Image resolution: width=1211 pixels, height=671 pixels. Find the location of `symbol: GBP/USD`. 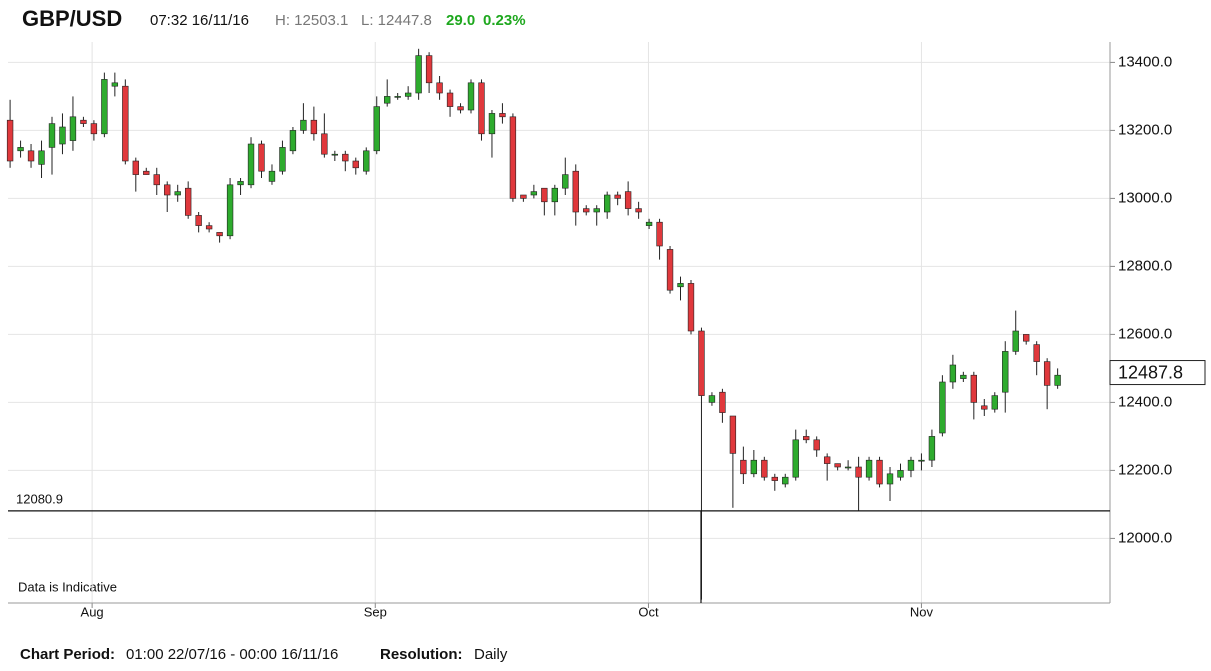

symbol: GBP/USD is located at coordinates (72, 18).